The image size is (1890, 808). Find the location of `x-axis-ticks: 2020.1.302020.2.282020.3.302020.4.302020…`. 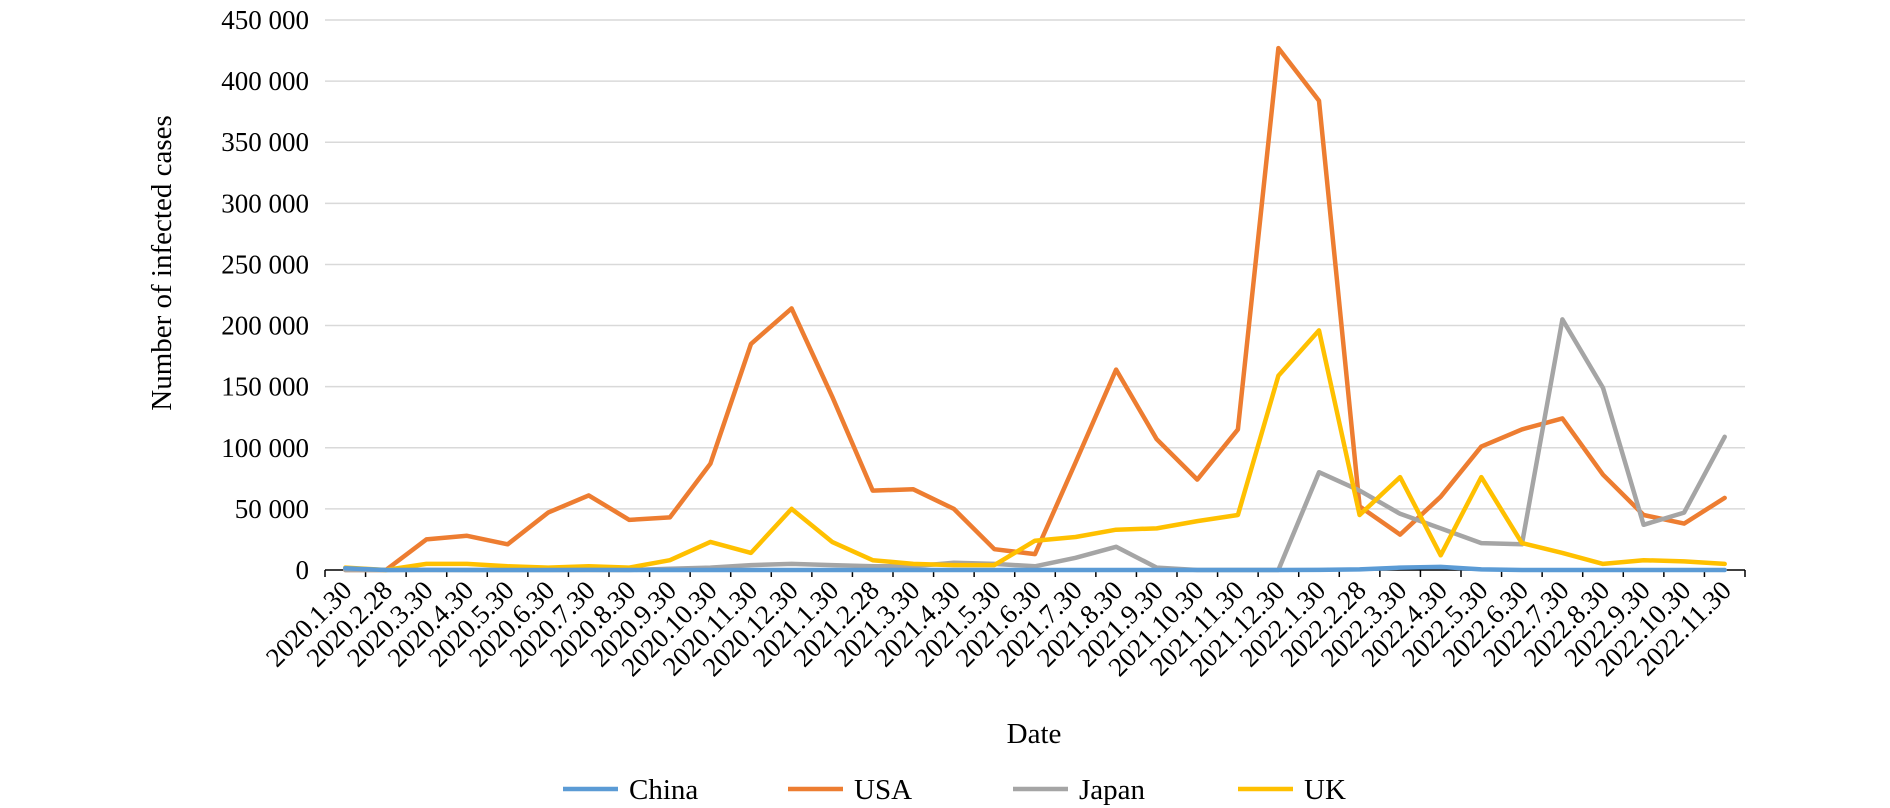

x-axis-ticks: 2020.1.302020.2.282020.3.302020.4.302020… is located at coordinates (998, 628).